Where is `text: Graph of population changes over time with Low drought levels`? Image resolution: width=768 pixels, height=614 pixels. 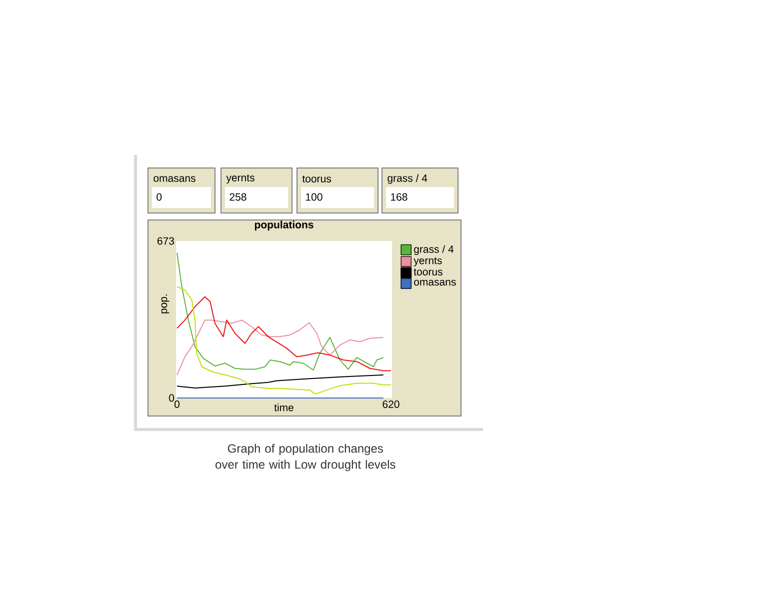
text: Graph of population changes over time with Low drought levels is located at coordinates (306, 458).